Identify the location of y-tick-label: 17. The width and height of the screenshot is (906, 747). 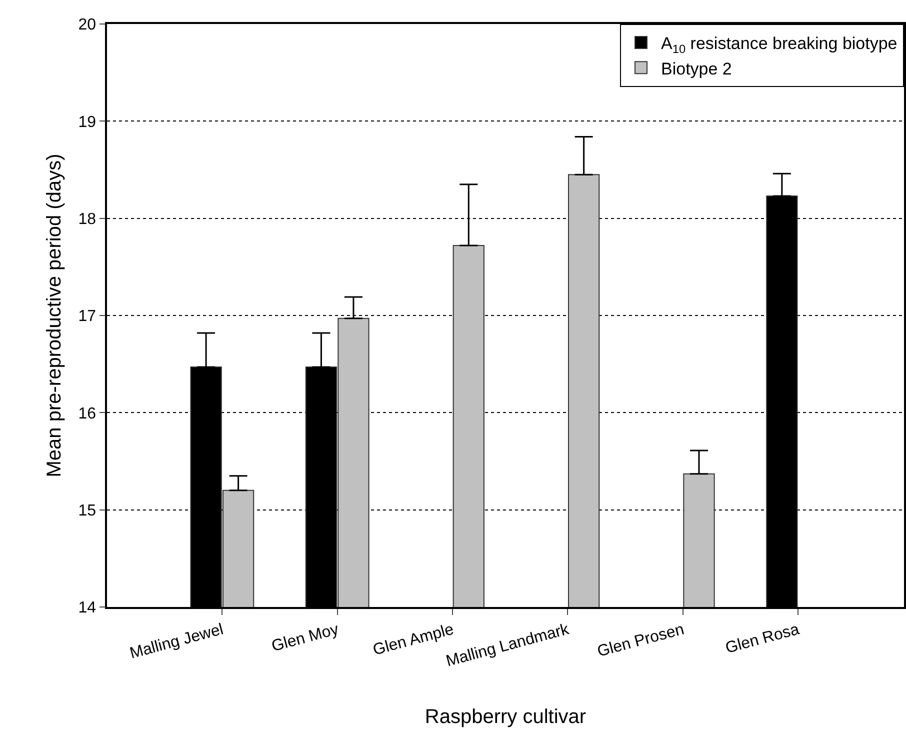
(87, 317).